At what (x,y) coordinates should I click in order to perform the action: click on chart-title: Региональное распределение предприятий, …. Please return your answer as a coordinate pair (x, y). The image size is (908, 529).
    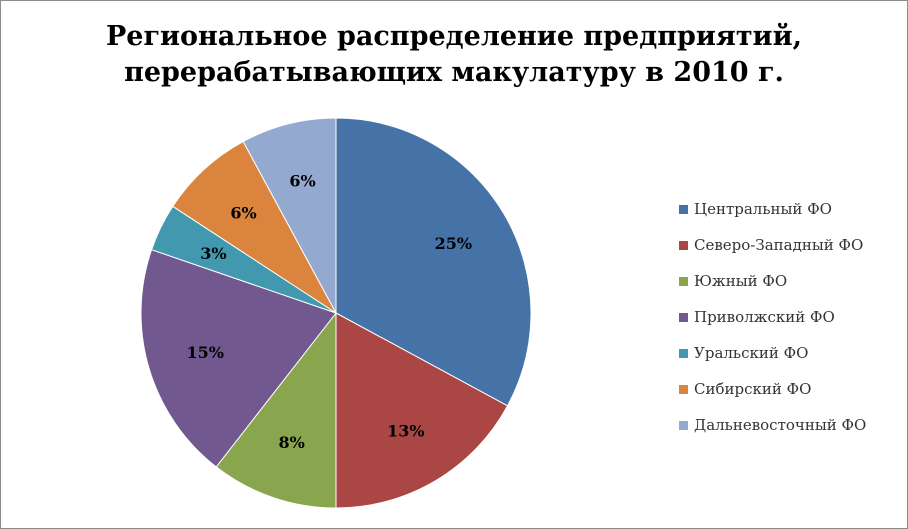
    Looking at the image, I should click on (454, 55).